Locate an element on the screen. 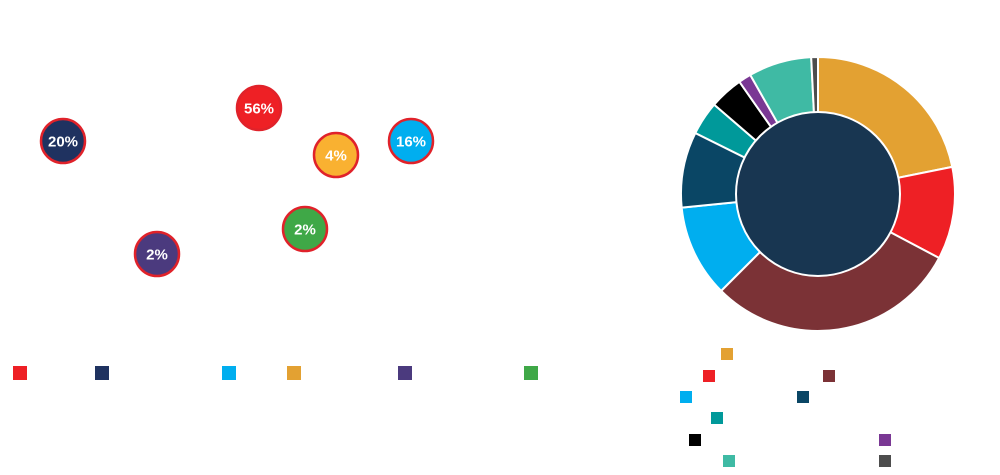  bubble-label-1: 56% is located at coordinates (259, 109).